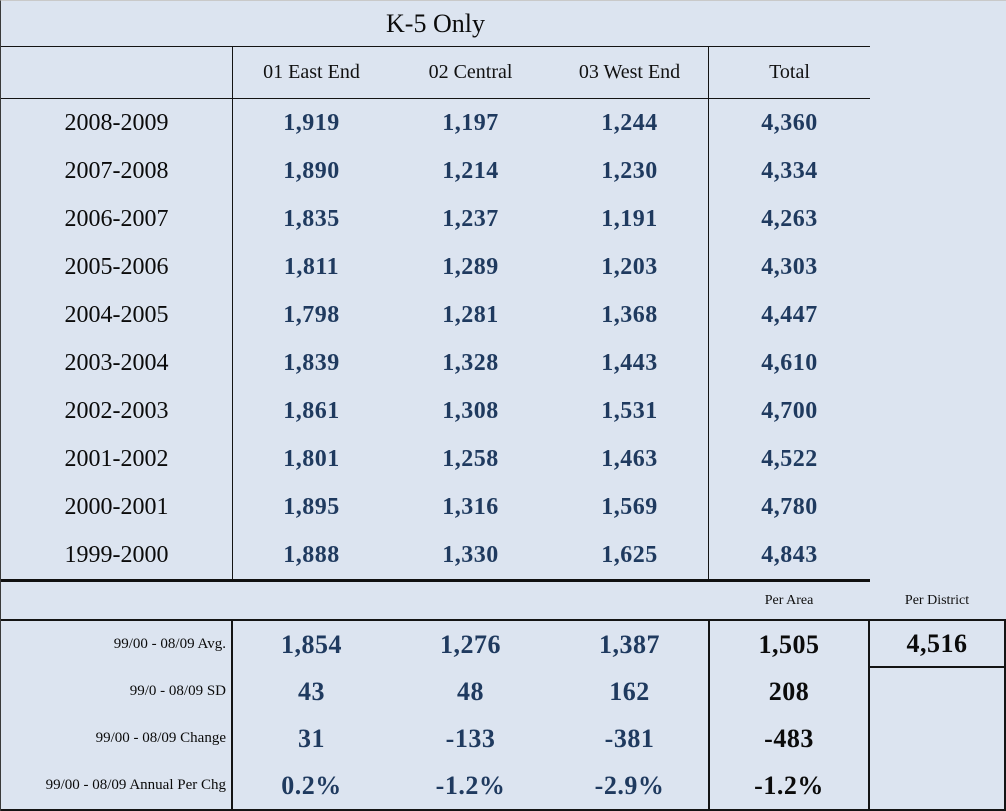 This screenshot has width=1006, height=811. What do you see at coordinates (470, 72) in the screenshot?
I see `column-header-central: 02 Central` at bounding box center [470, 72].